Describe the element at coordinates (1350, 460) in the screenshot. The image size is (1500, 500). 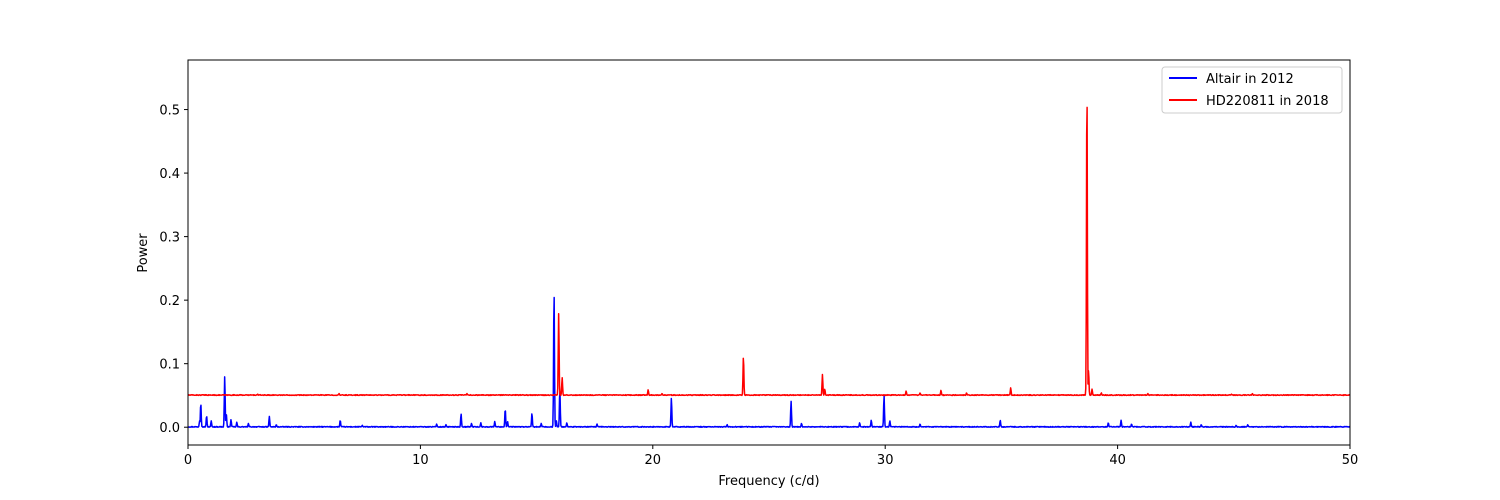
I see `x-tick-label: 50` at that location.